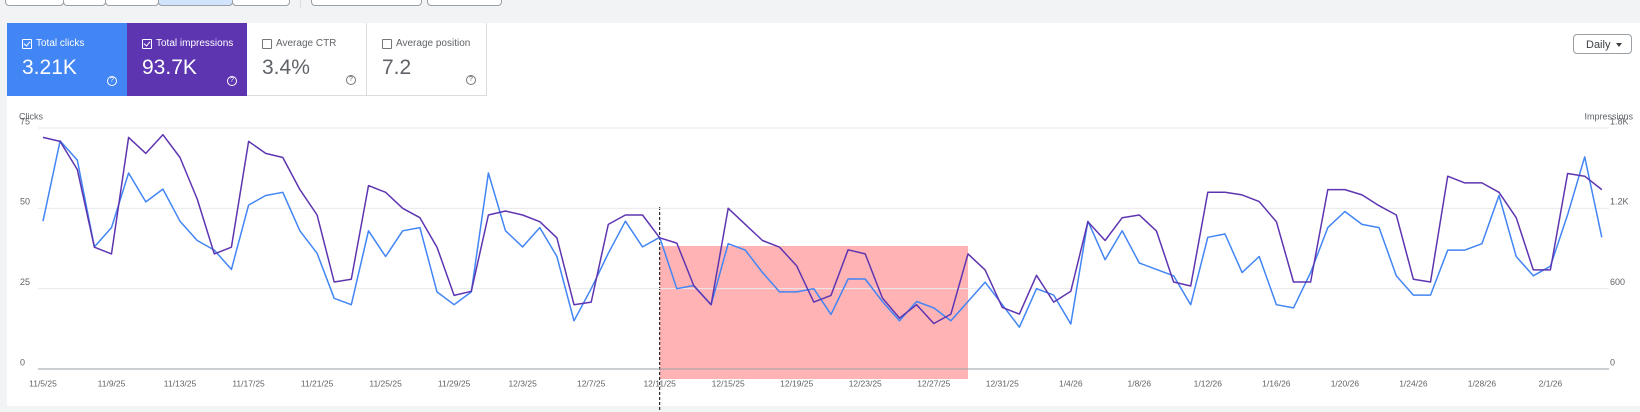  What do you see at coordinates (169, 67) in the screenshot?
I see `metric-value: 93.7K` at bounding box center [169, 67].